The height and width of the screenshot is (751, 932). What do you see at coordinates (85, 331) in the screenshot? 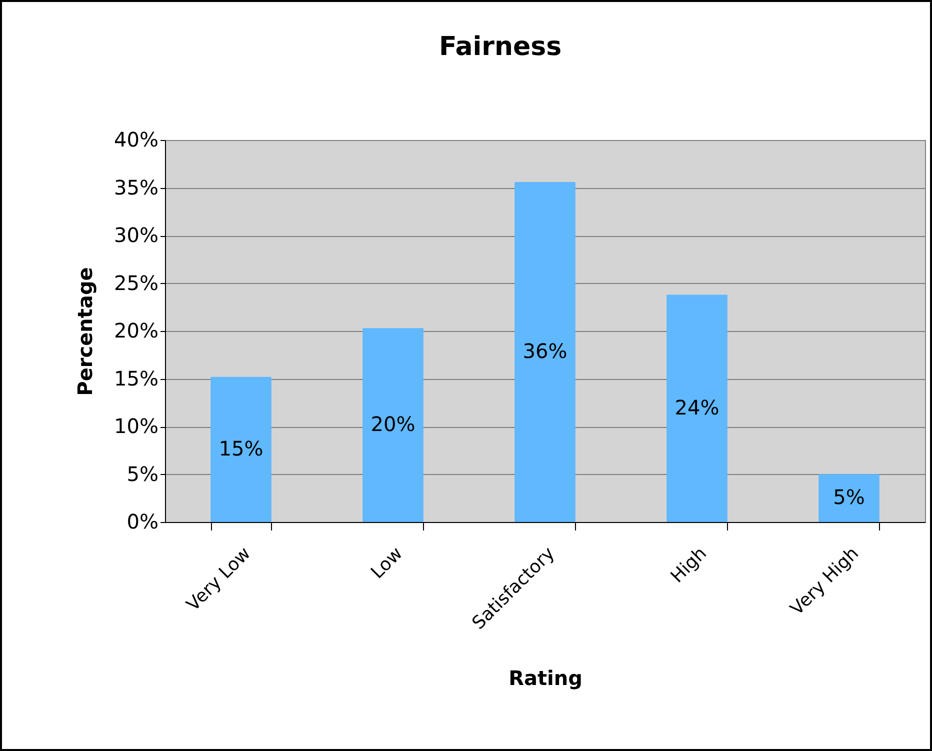
I see `y-axis-title: Percentage` at bounding box center [85, 331].